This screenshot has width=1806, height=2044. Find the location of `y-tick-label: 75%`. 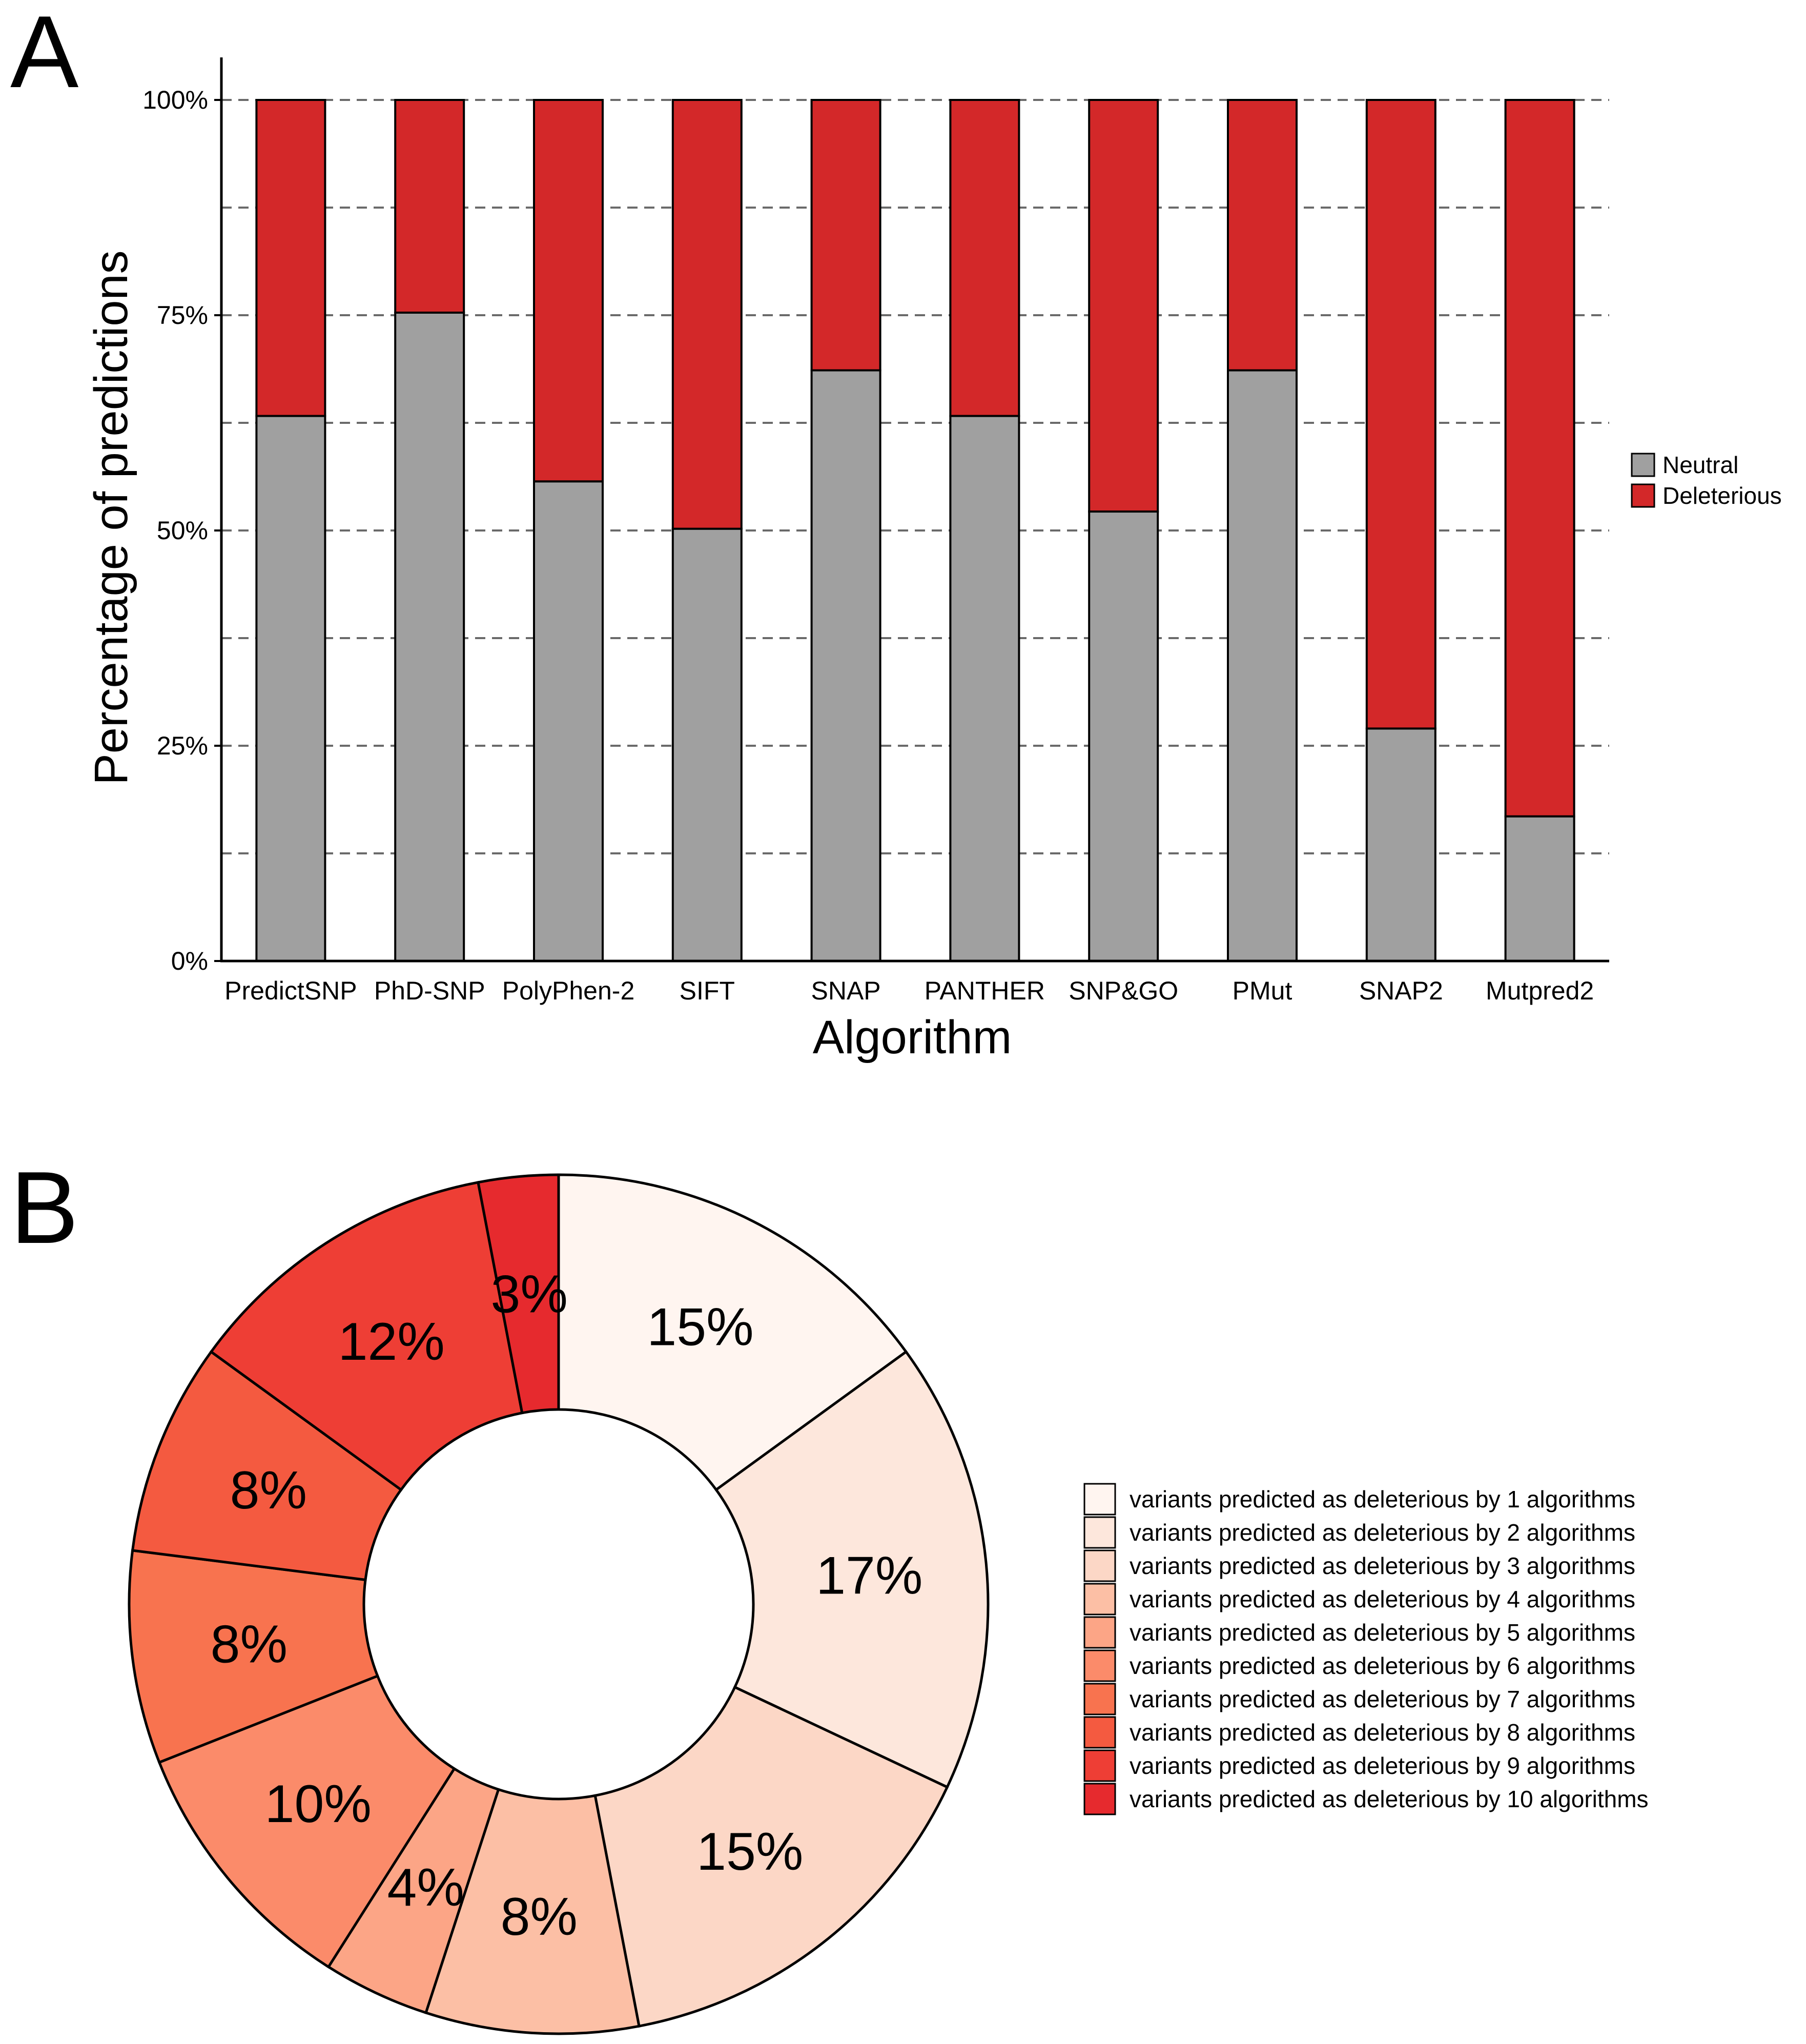

y-tick-label: 75% is located at coordinates (182, 315).